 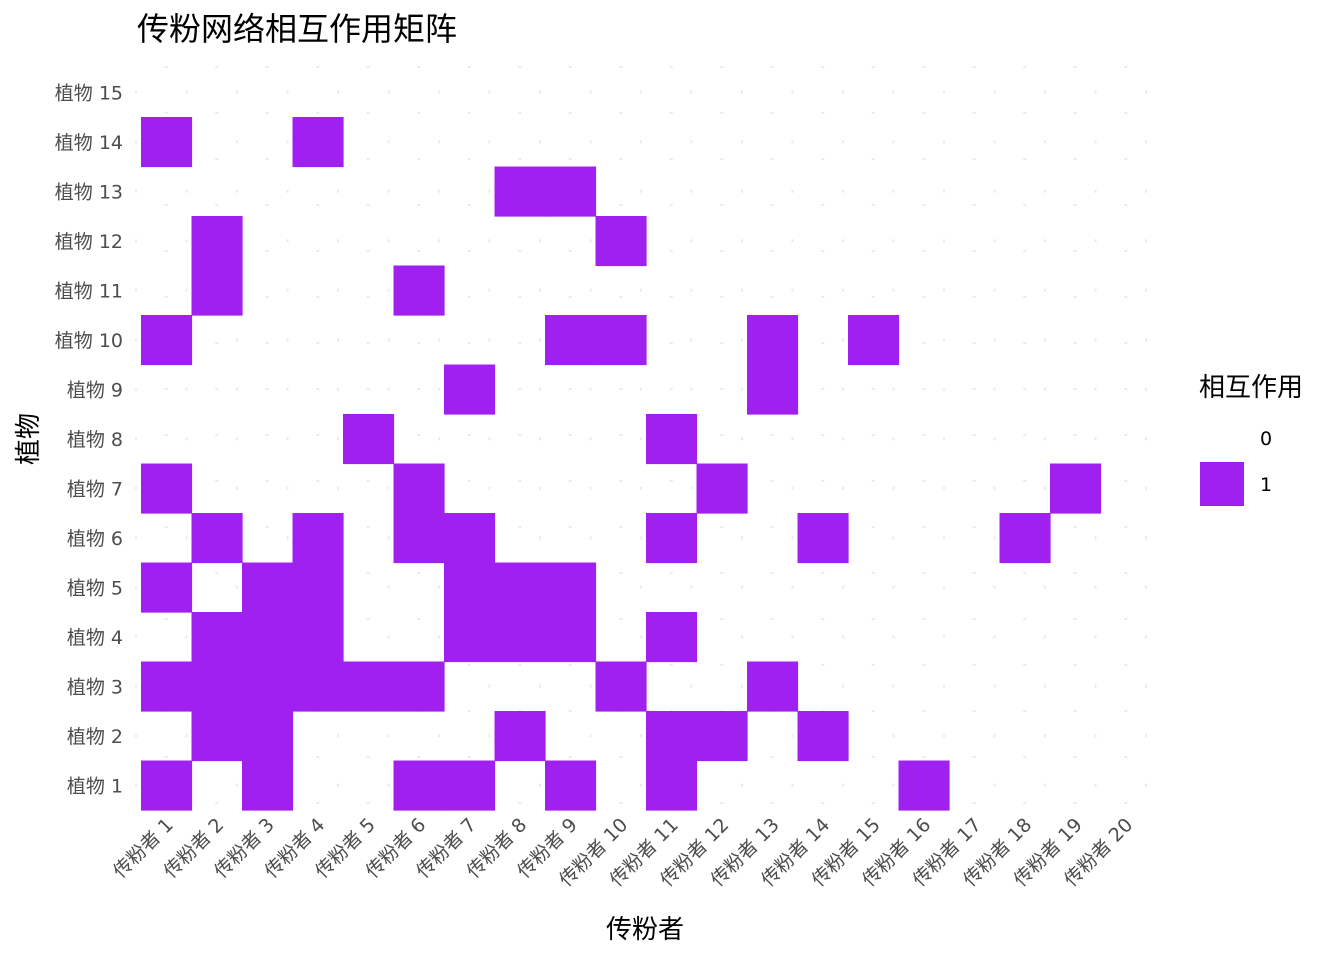 What do you see at coordinates (95, 687) in the screenshot?
I see `y-tick-label: 植物 3` at bounding box center [95, 687].